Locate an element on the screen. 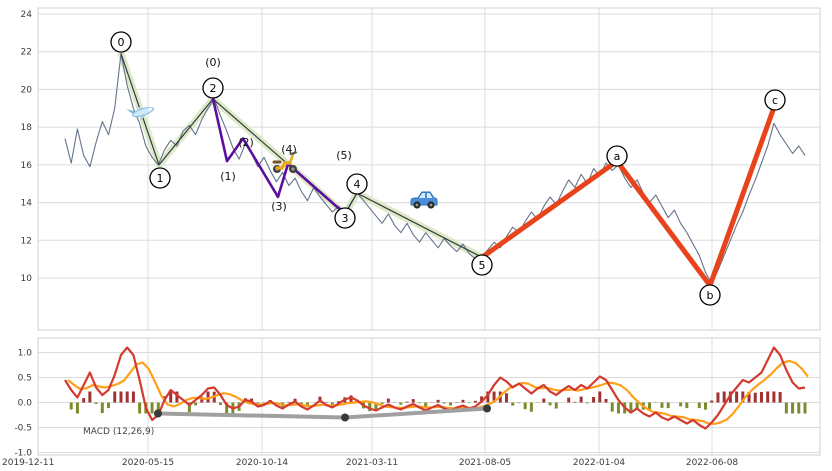 The width and height of the screenshot is (832, 471). car-hub-left is located at coordinates (417, 205).